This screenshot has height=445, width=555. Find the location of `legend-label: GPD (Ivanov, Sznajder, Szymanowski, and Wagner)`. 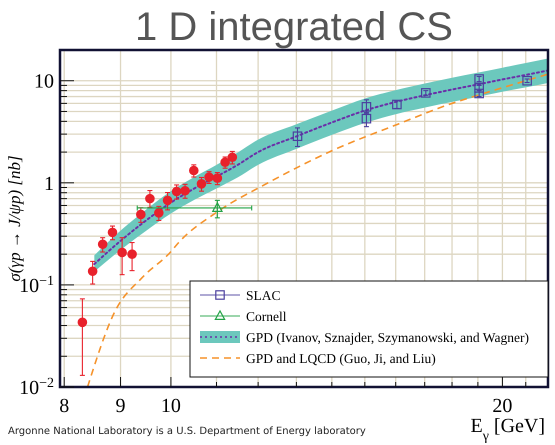

legend-label: GPD (Ivanov, Sznajder, Szymanowski, and Wagner) is located at coordinates (387, 337).